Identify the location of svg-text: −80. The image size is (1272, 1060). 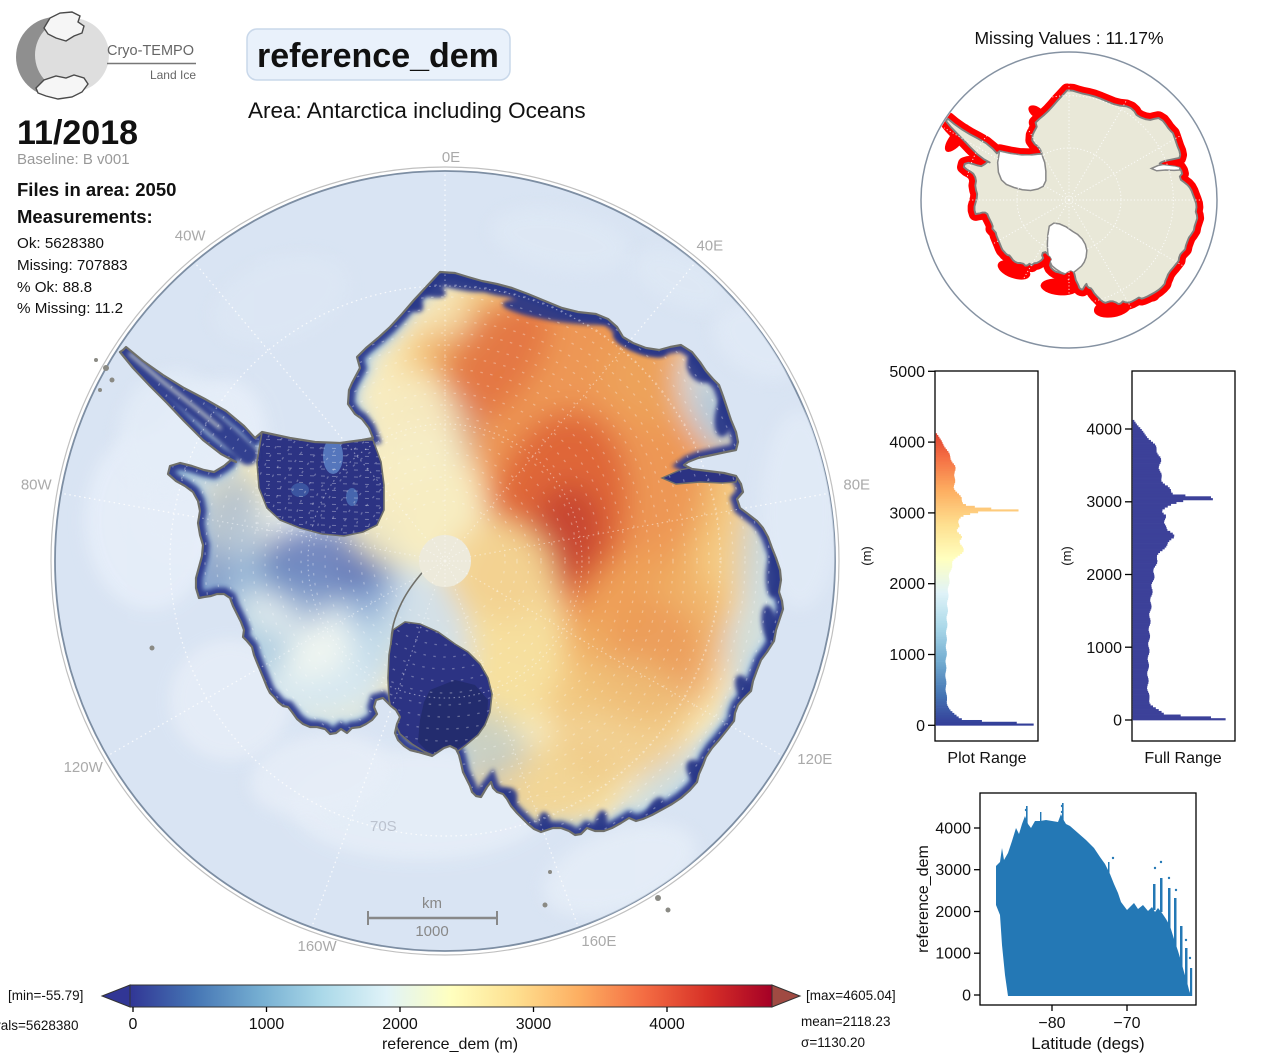
(1051, 1023).